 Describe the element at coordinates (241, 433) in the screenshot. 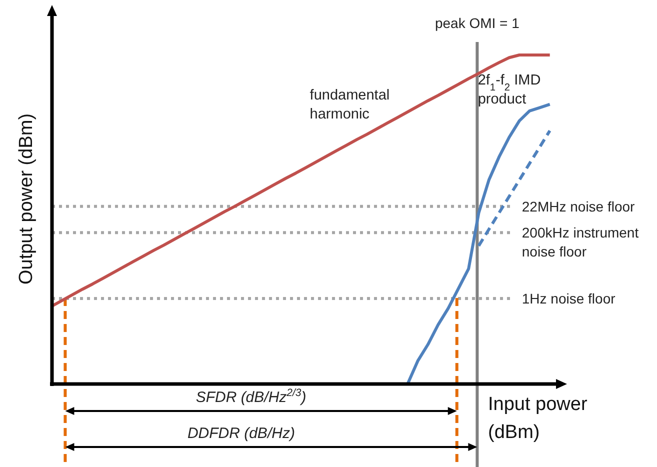

I see `text: DDFDR (dB/Hz)` at that location.